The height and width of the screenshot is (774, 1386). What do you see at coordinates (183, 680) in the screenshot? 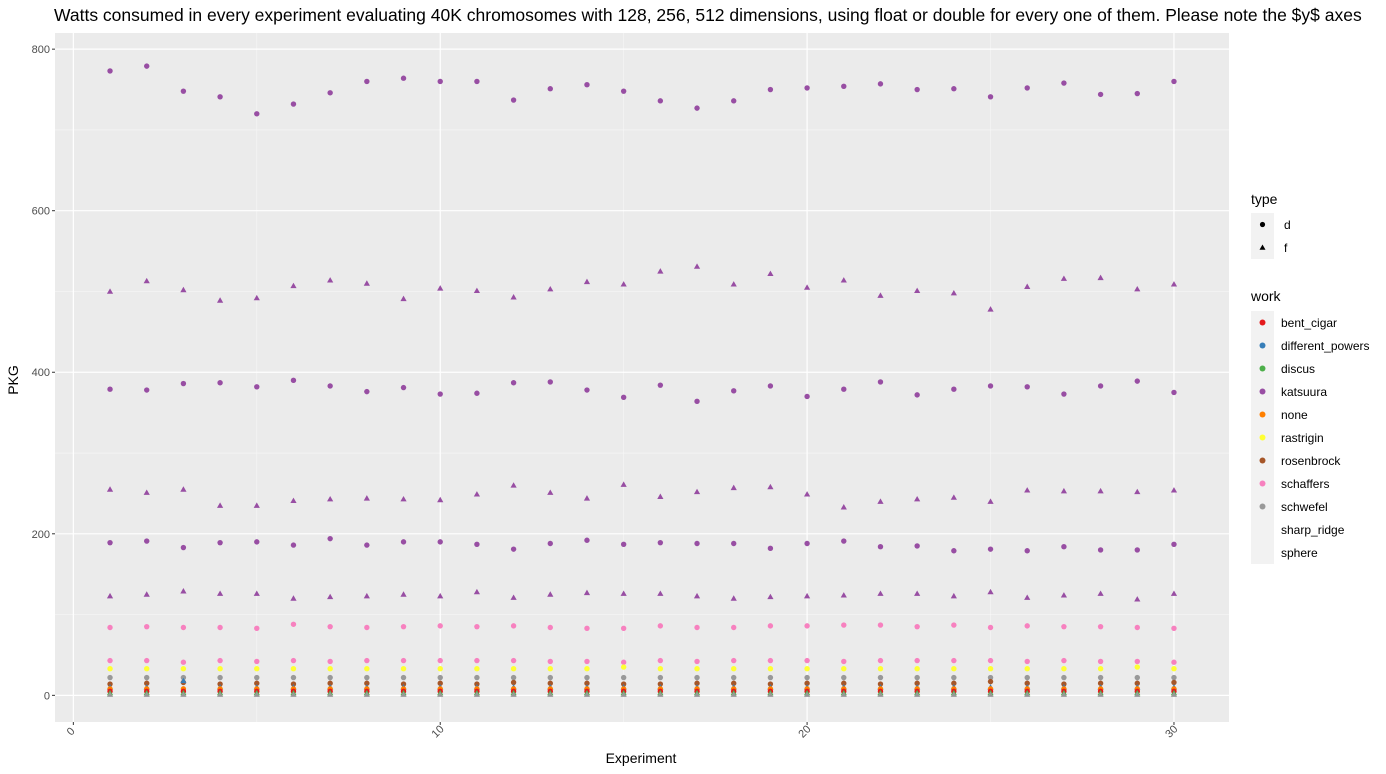
I see `point-different_powers` at bounding box center [183, 680].